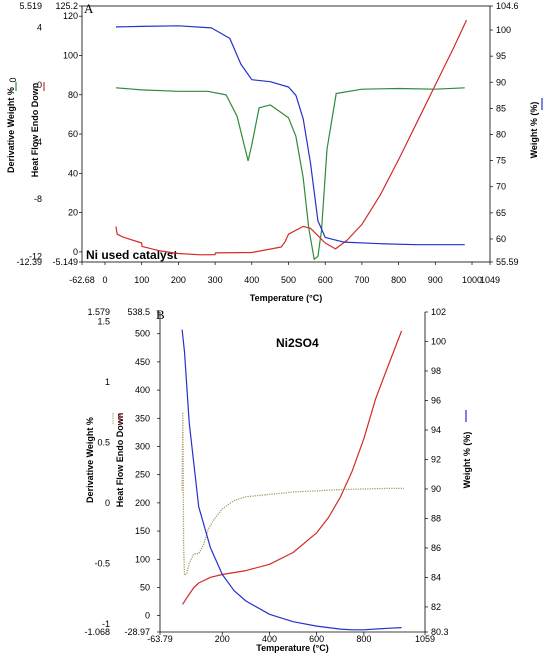 This screenshot has width=550, height=654. Describe the element at coordinates (142, 362) in the screenshot. I see `heatflow-tick-label: 450` at that location.